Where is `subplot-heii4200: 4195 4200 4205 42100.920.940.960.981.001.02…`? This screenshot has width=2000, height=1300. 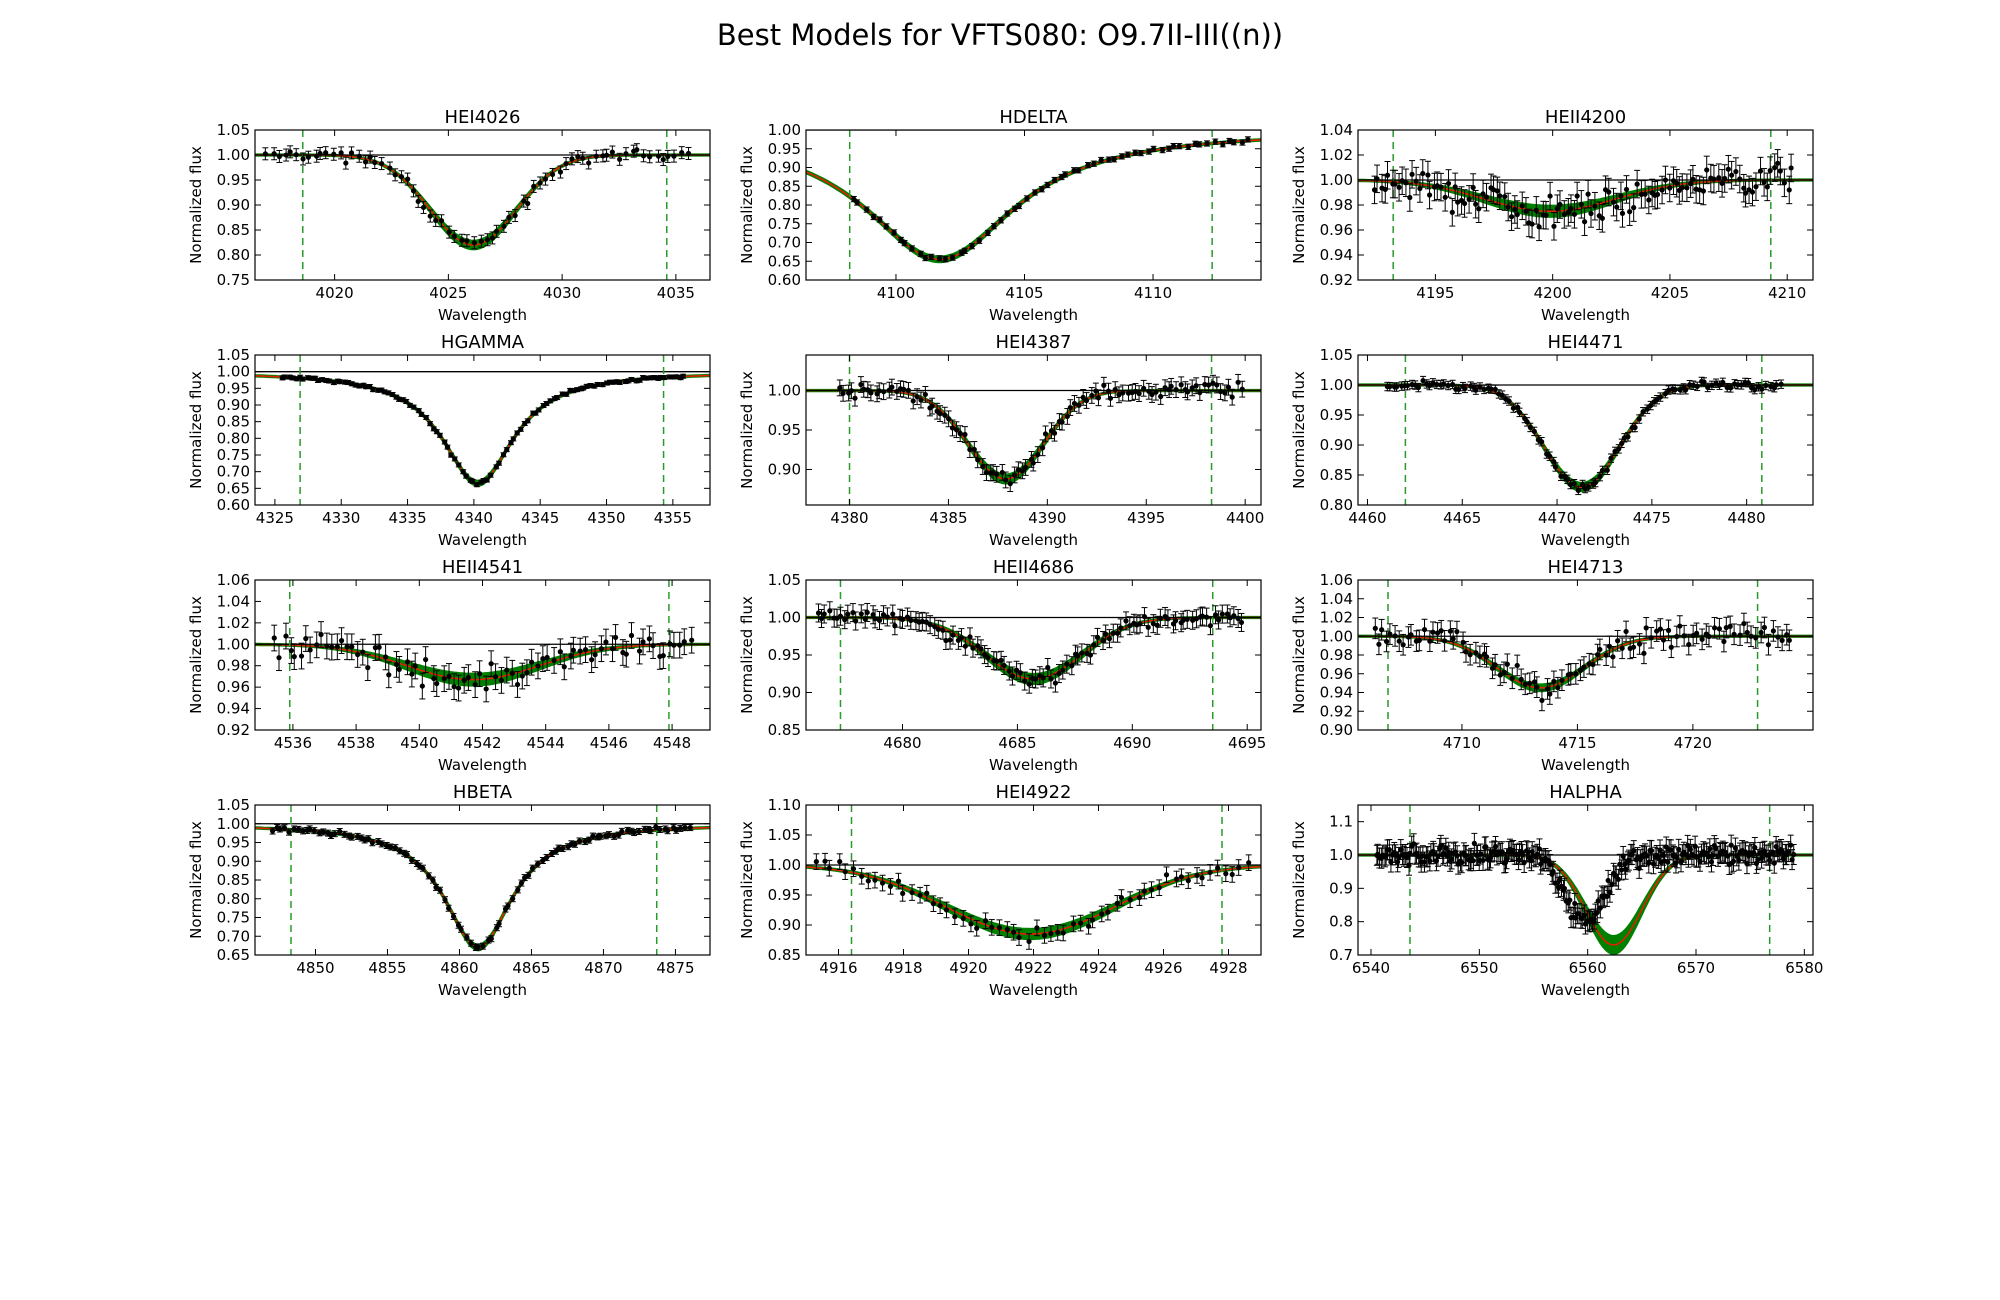 subplot-heii4200: 4195 4200 4205 42100.920.940.960.981.001.02… is located at coordinates (1552, 215).